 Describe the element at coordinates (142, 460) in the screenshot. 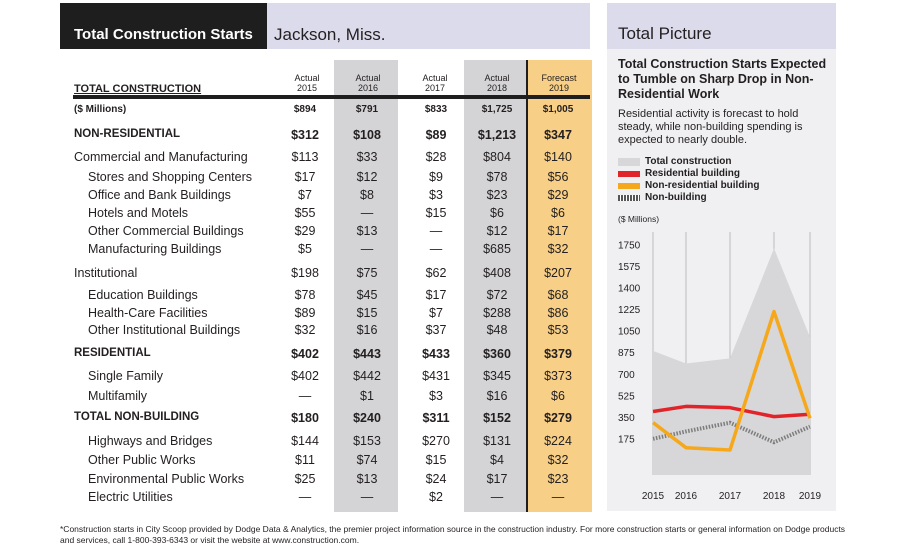

I see `row-label: Other Public Works` at that location.